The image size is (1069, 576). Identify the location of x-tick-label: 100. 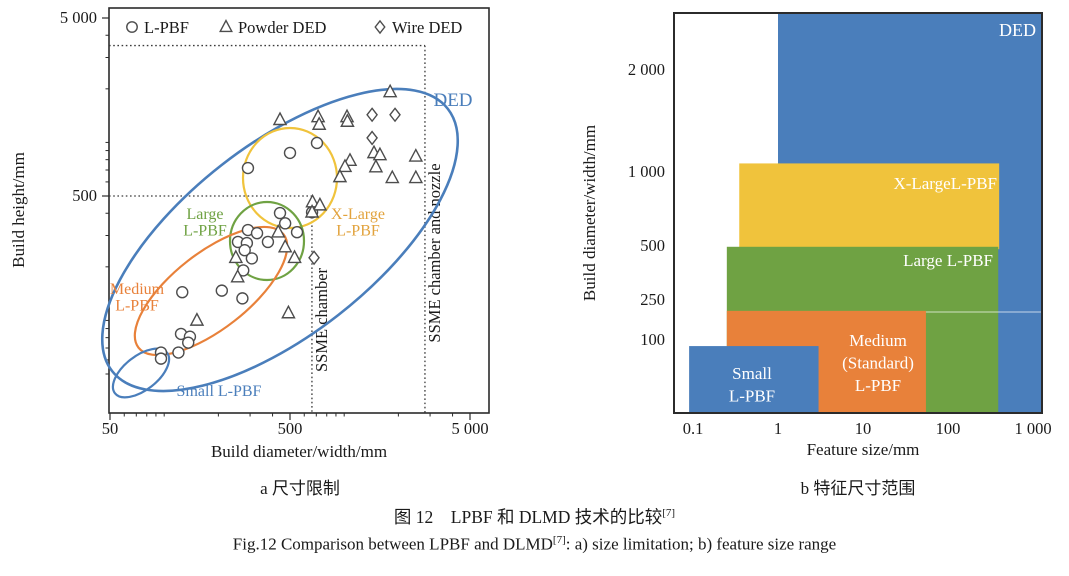
(948, 428).